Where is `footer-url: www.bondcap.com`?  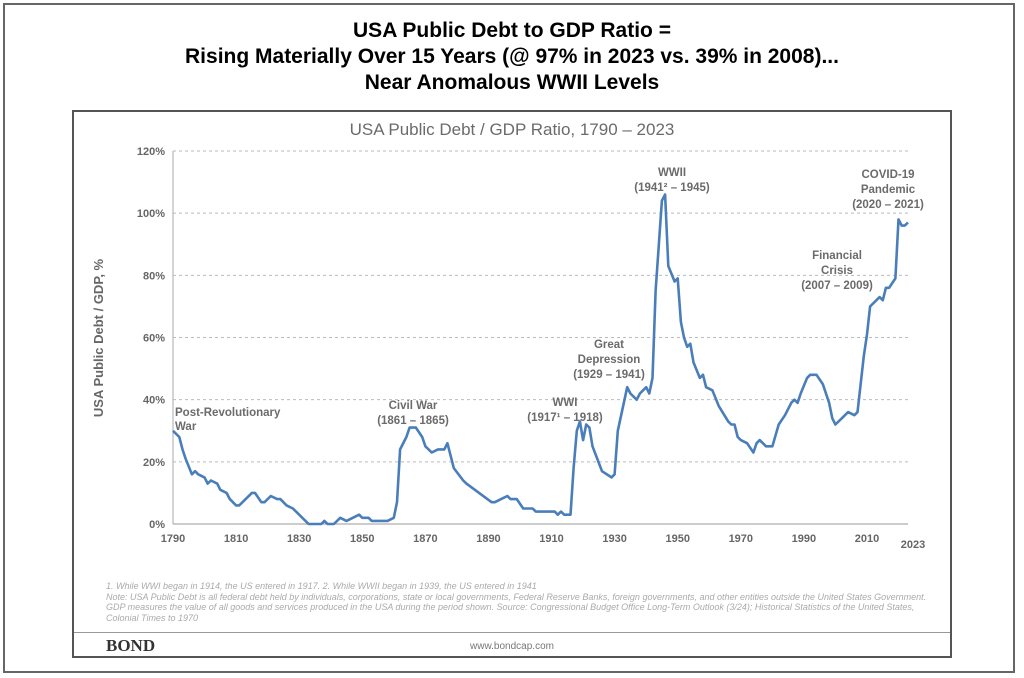 footer-url: www.bondcap.com is located at coordinates (512, 646).